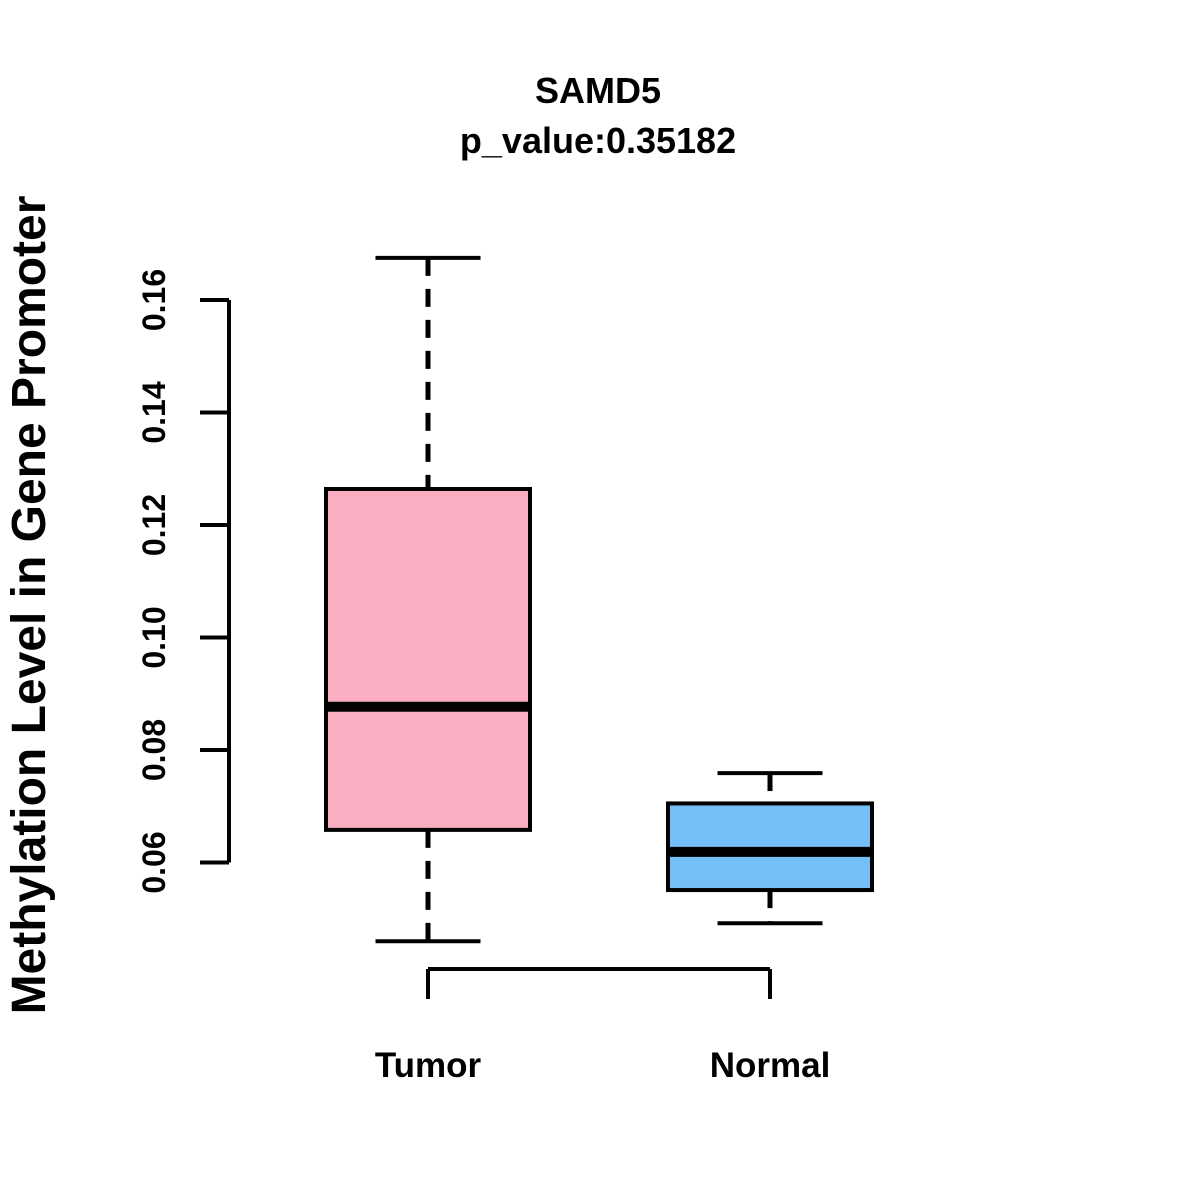  Describe the element at coordinates (154, 637) in the screenshot. I see `y-tick-label: 0.10` at that location.